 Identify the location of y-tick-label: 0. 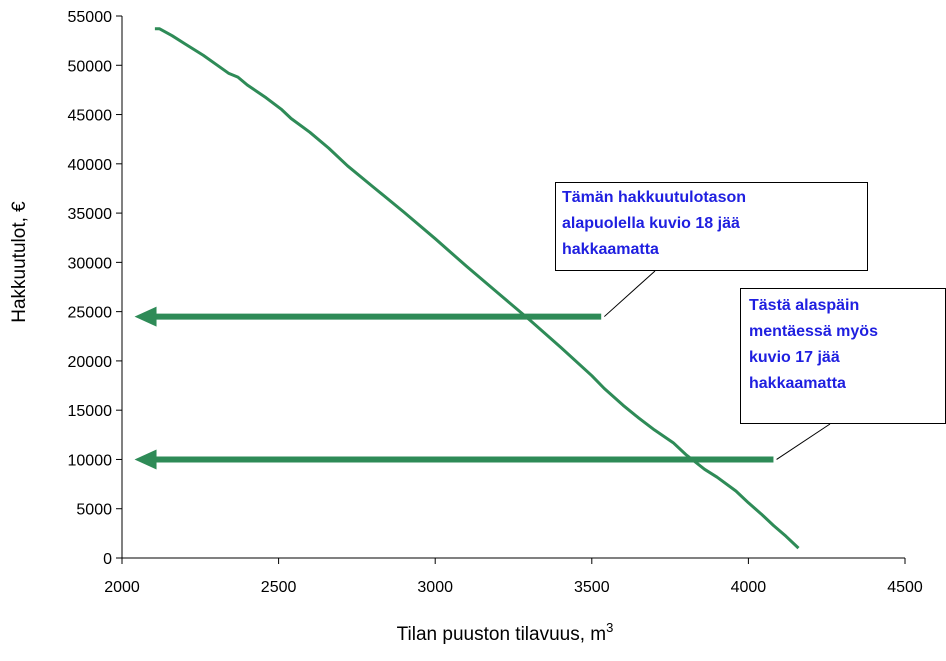
(107, 559).